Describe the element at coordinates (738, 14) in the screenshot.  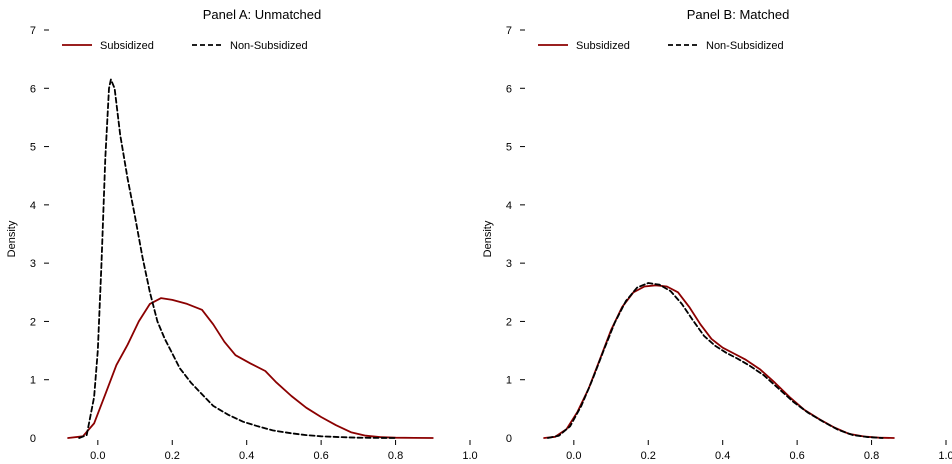
I see `panel-title: Panel B: Matched` at that location.